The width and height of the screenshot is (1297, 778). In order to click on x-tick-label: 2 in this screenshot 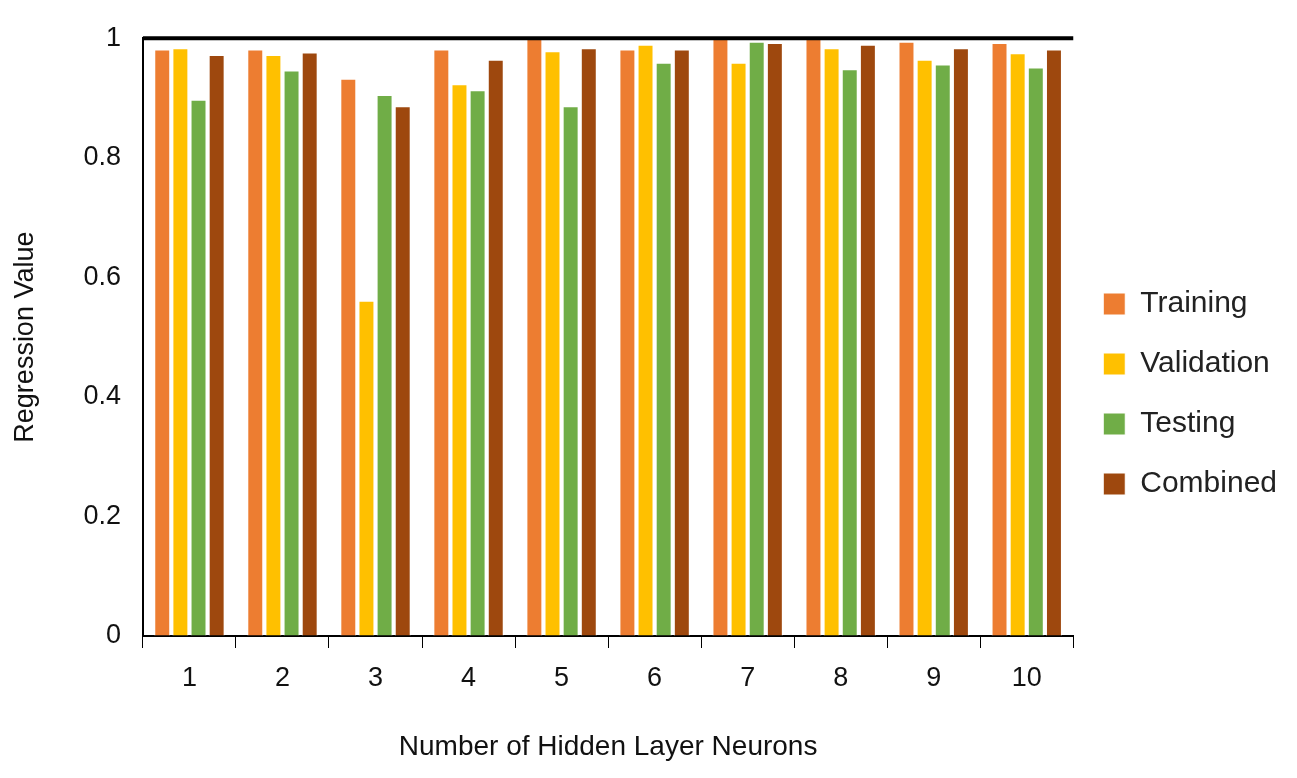, I will do `click(282, 676)`.